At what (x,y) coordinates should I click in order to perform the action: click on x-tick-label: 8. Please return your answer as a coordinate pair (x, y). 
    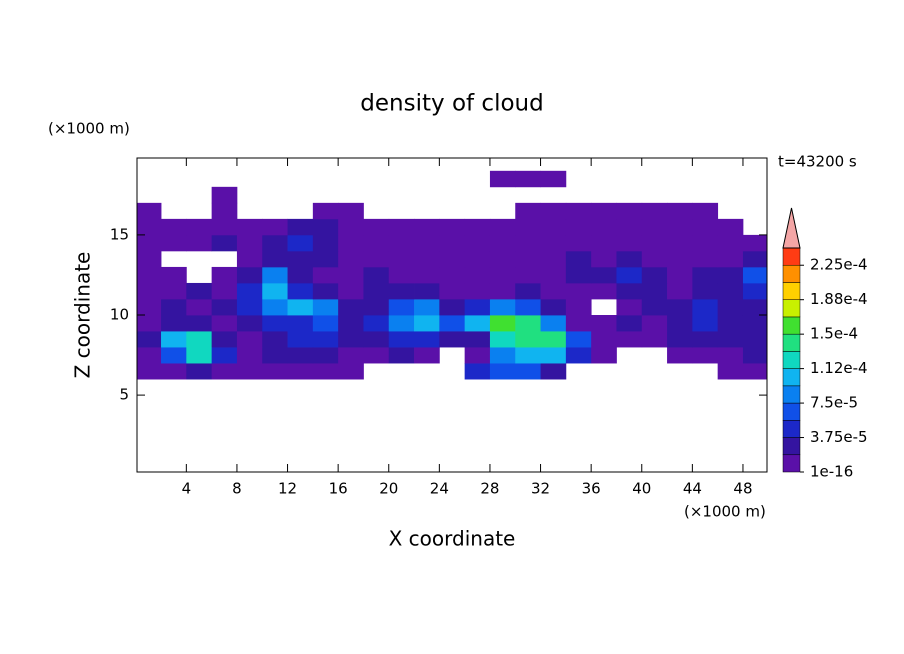
    Looking at the image, I should click on (237, 489).